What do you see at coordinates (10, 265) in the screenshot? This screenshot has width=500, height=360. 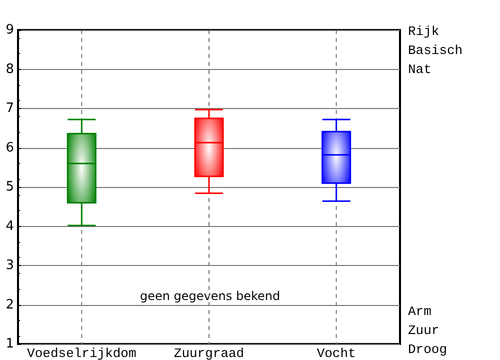 I see `y-tick-label: 3` at bounding box center [10, 265].